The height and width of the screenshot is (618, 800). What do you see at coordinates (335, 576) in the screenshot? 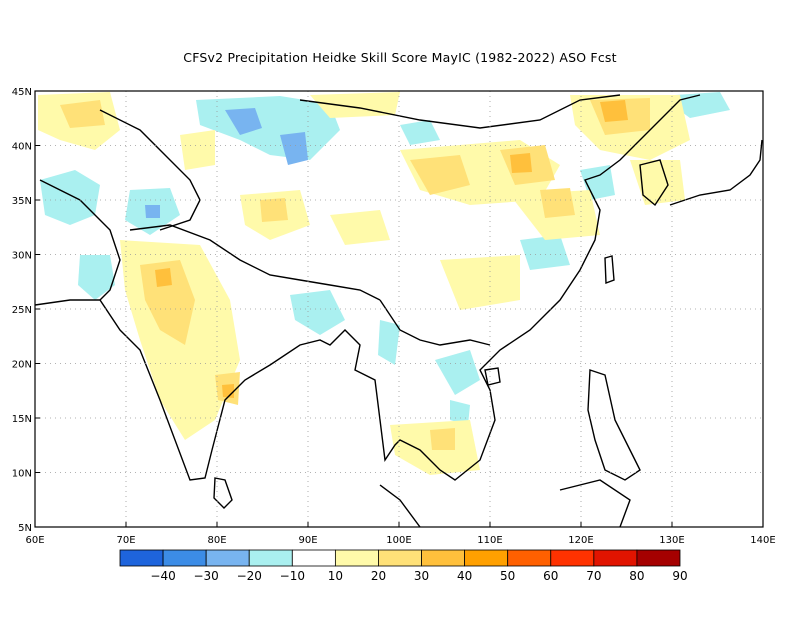
I see `colorbar-label: 10` at bounding box center [335, 576].